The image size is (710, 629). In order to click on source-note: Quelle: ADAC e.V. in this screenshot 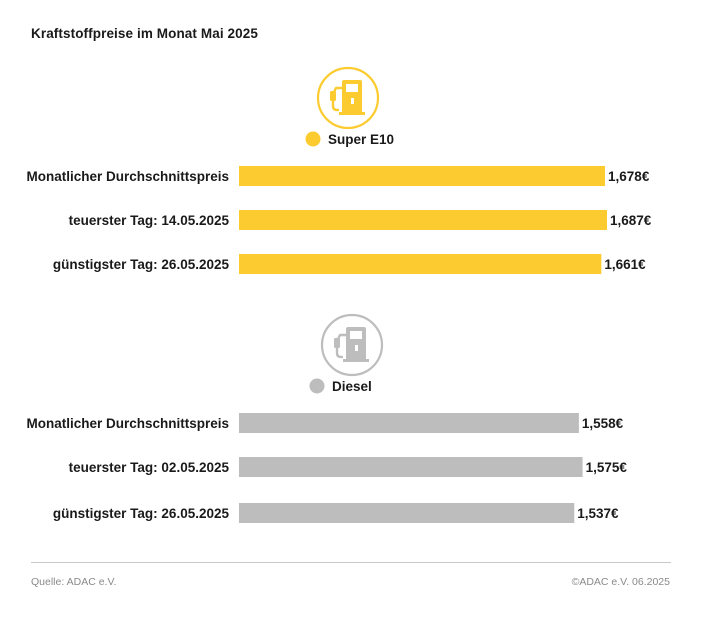, I will do `click(74, 582)`.